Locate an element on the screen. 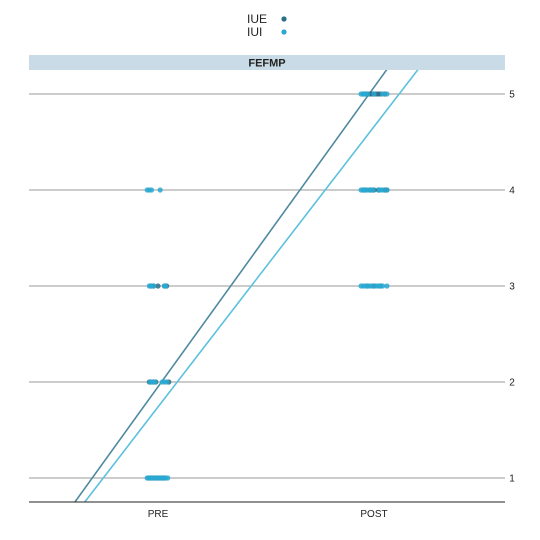  panel-strip is located at coordinates (267, 62).